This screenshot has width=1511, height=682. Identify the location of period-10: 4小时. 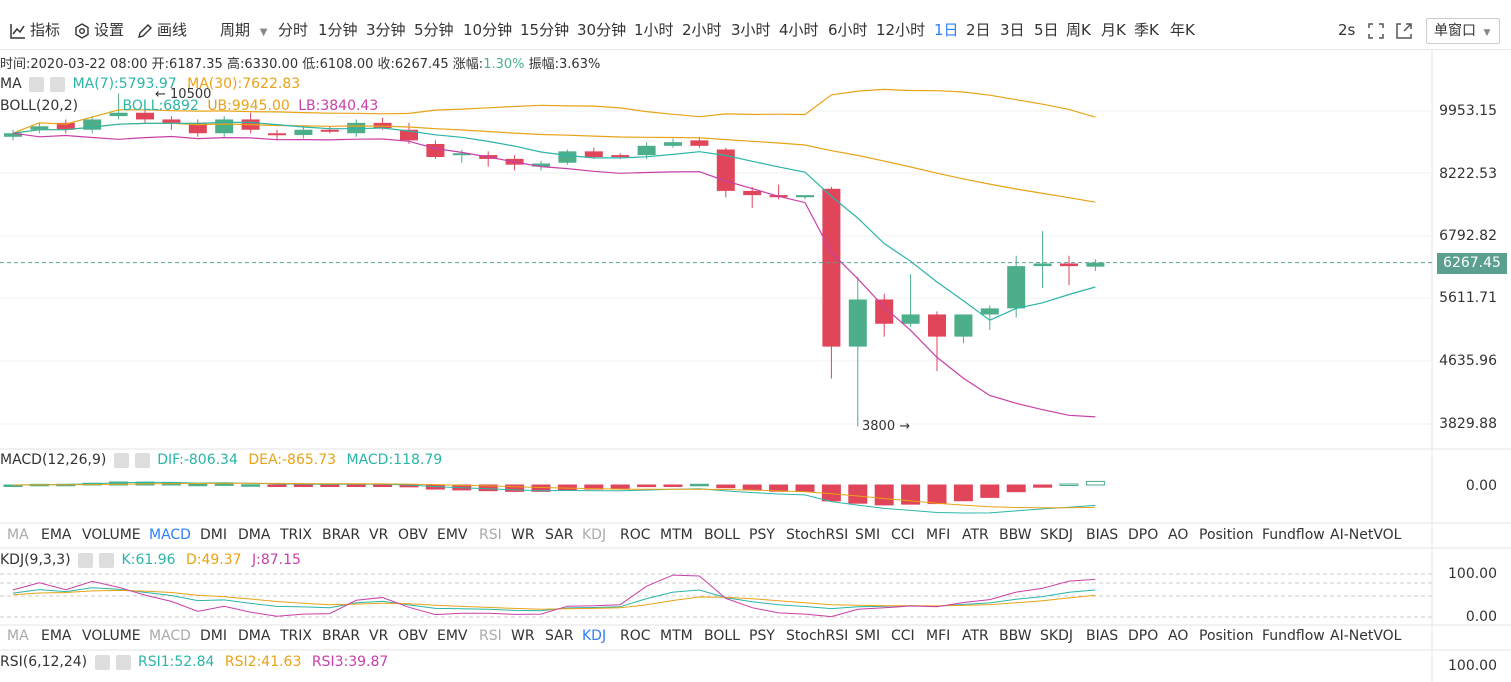
(799, 30).